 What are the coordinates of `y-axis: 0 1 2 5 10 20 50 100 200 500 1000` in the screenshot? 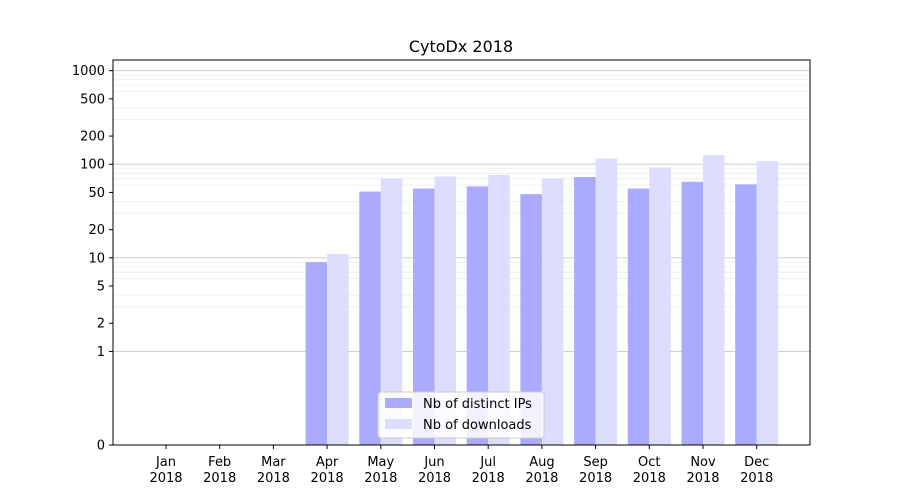 It's located at (92, 259).